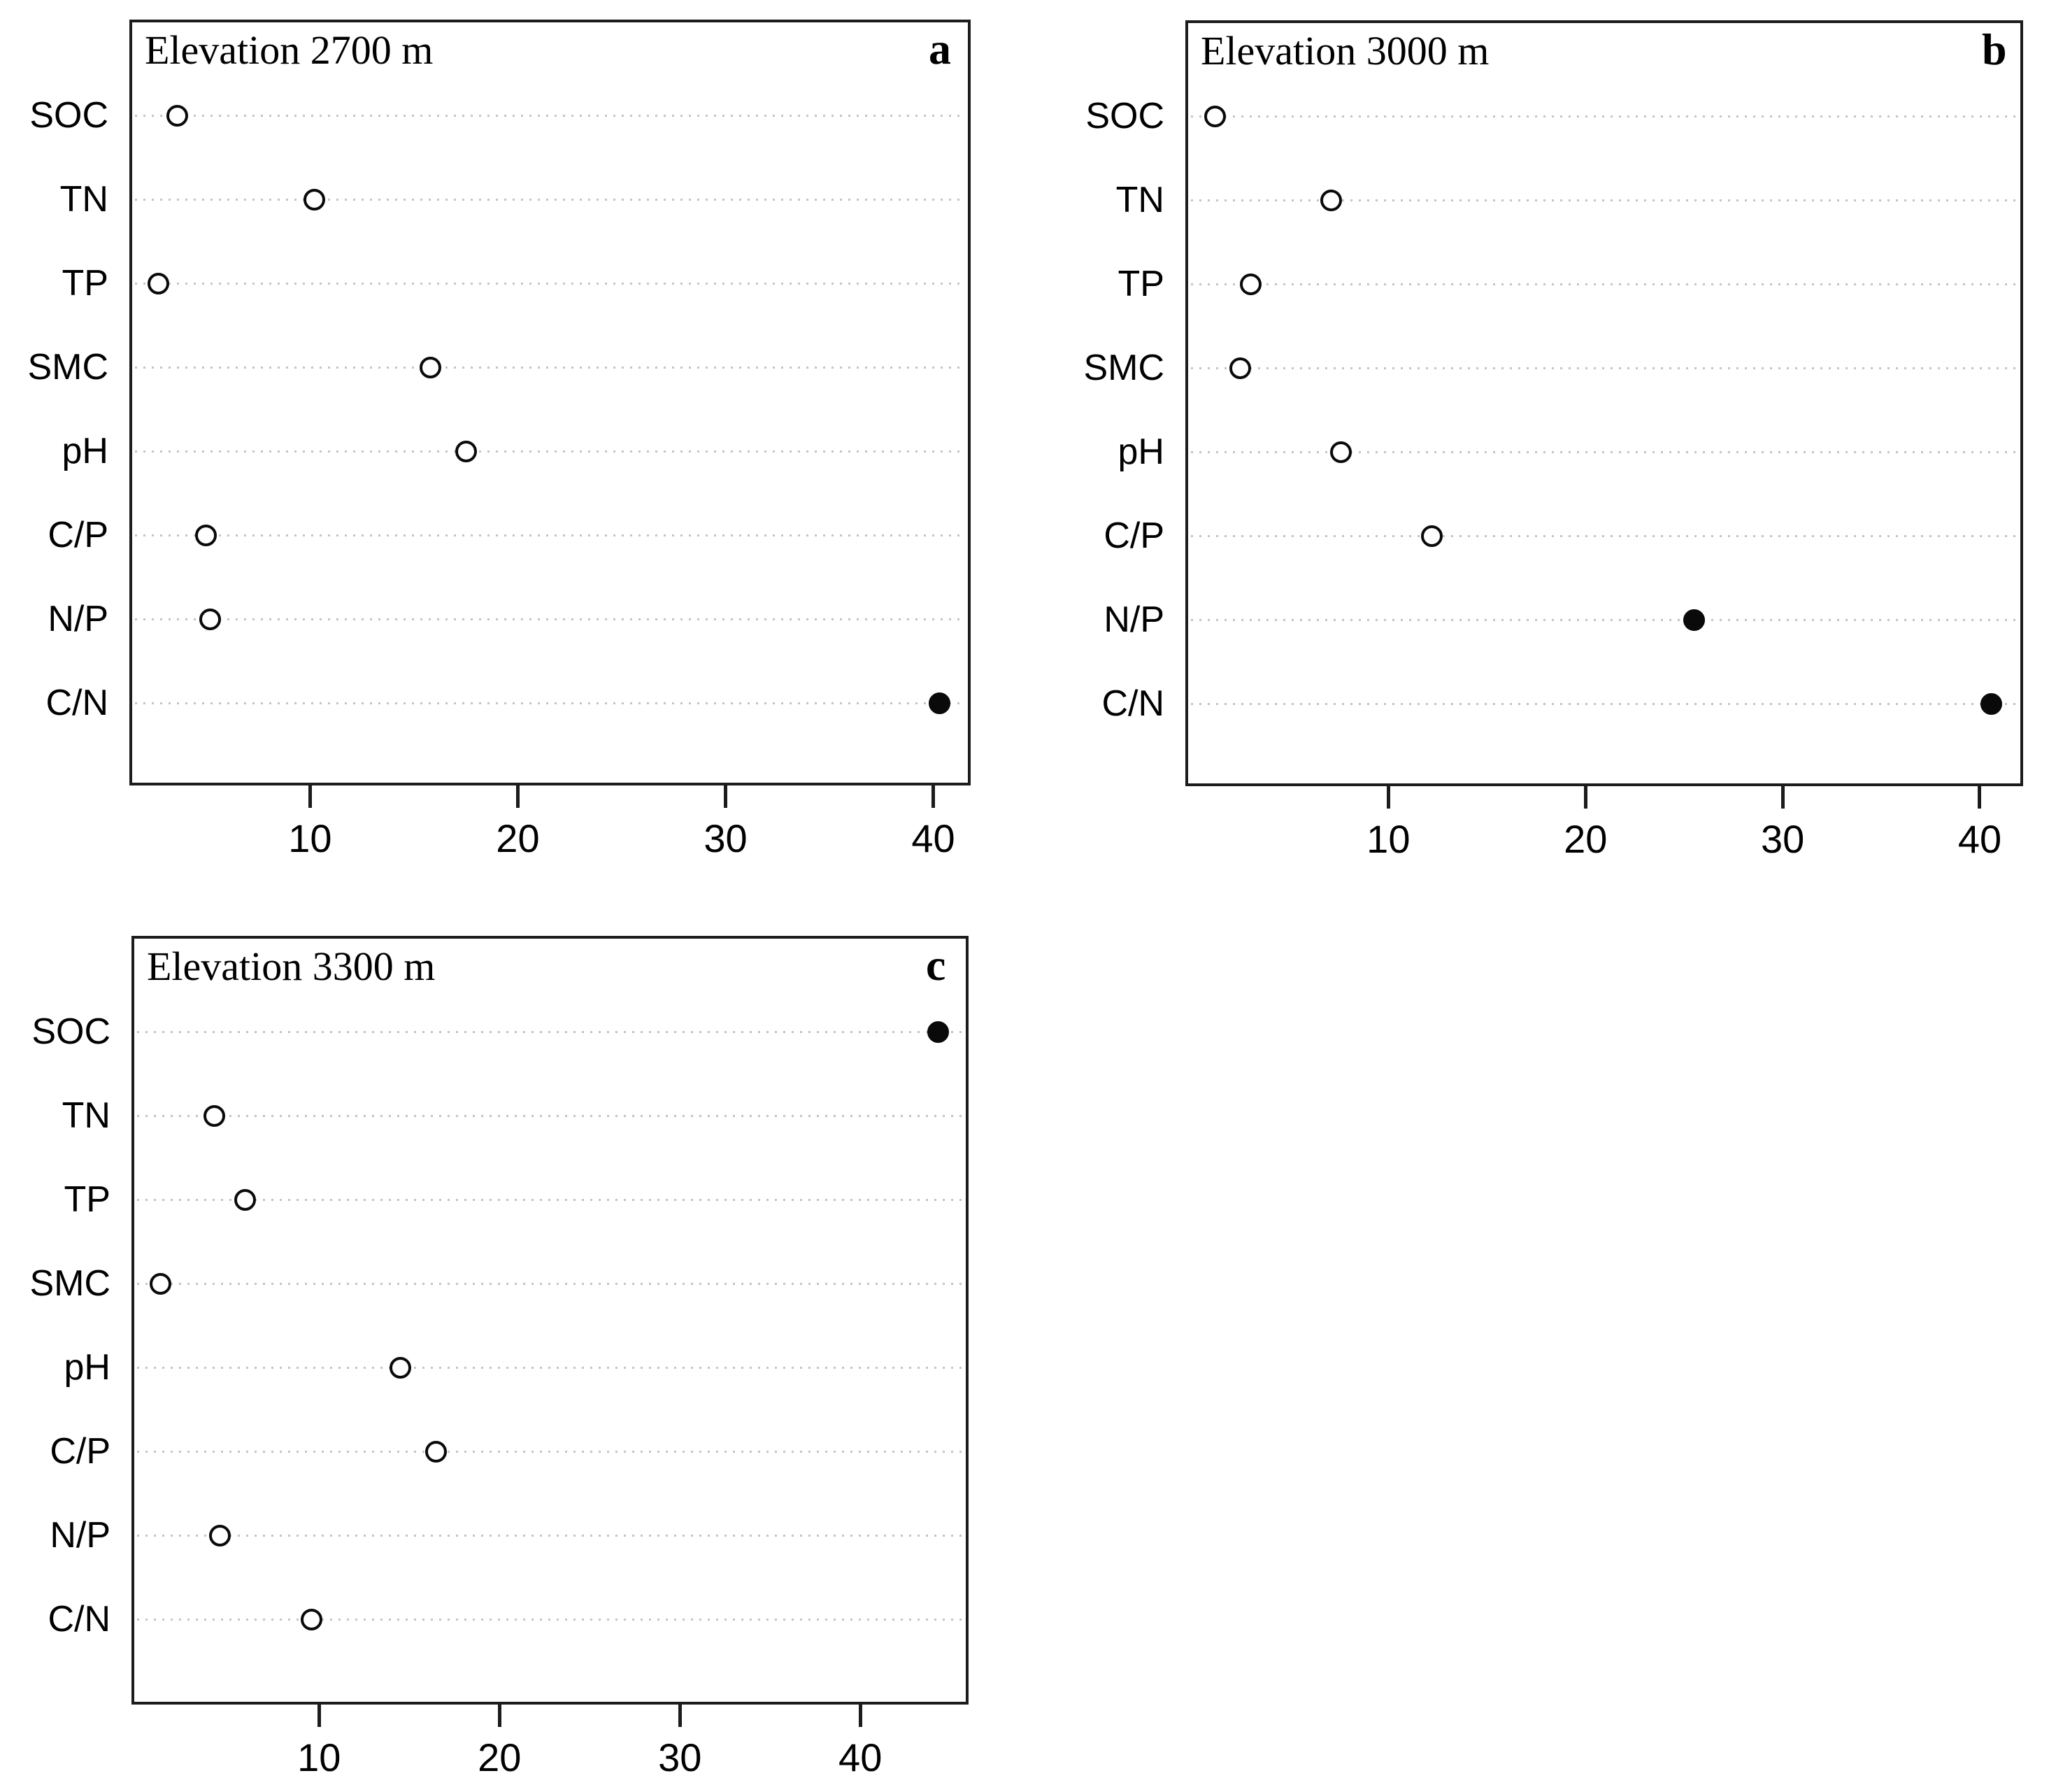  I want to click on panel-c-gridline-SMC, so click(550, 1284).